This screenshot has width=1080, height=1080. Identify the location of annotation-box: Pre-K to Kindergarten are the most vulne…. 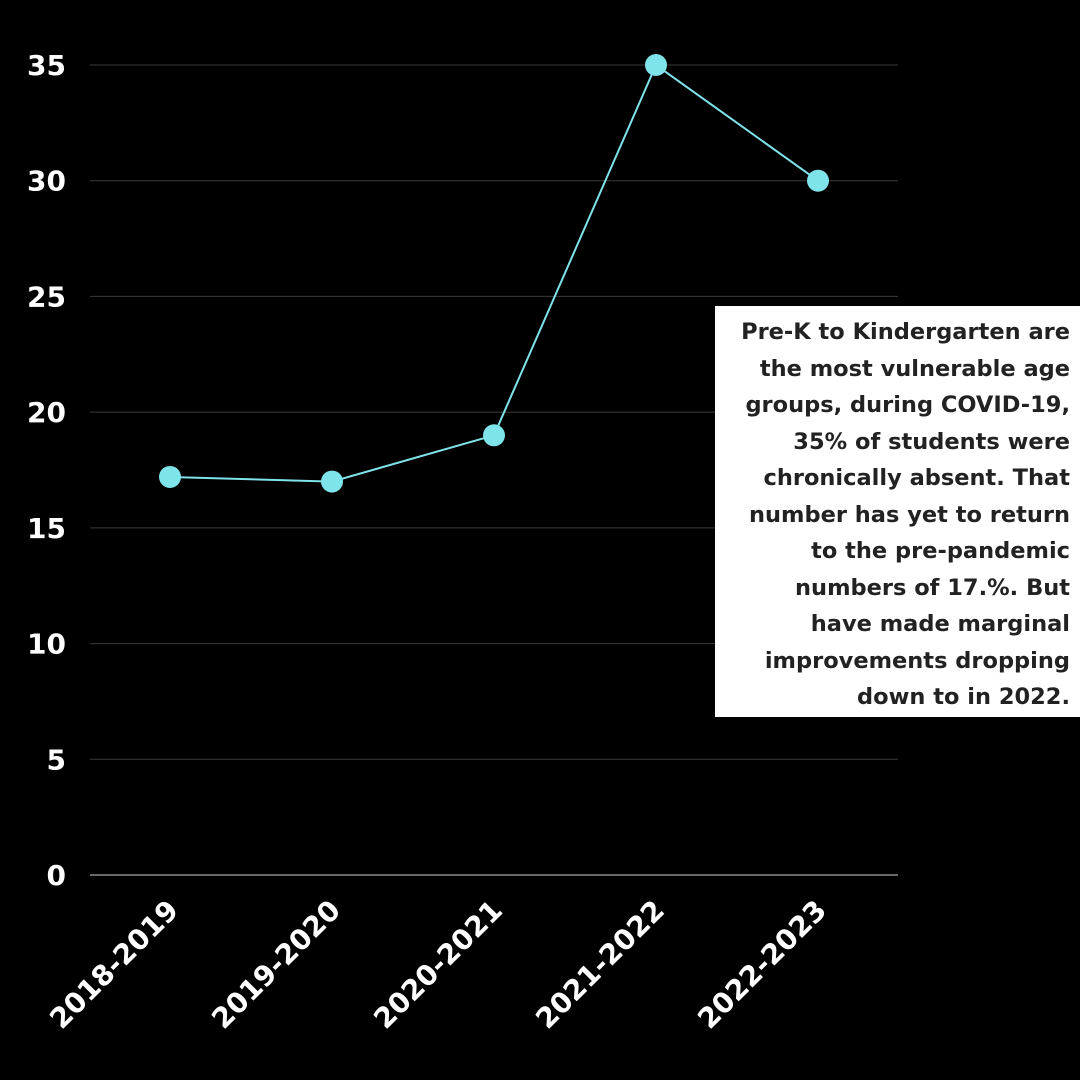
(897, 511).